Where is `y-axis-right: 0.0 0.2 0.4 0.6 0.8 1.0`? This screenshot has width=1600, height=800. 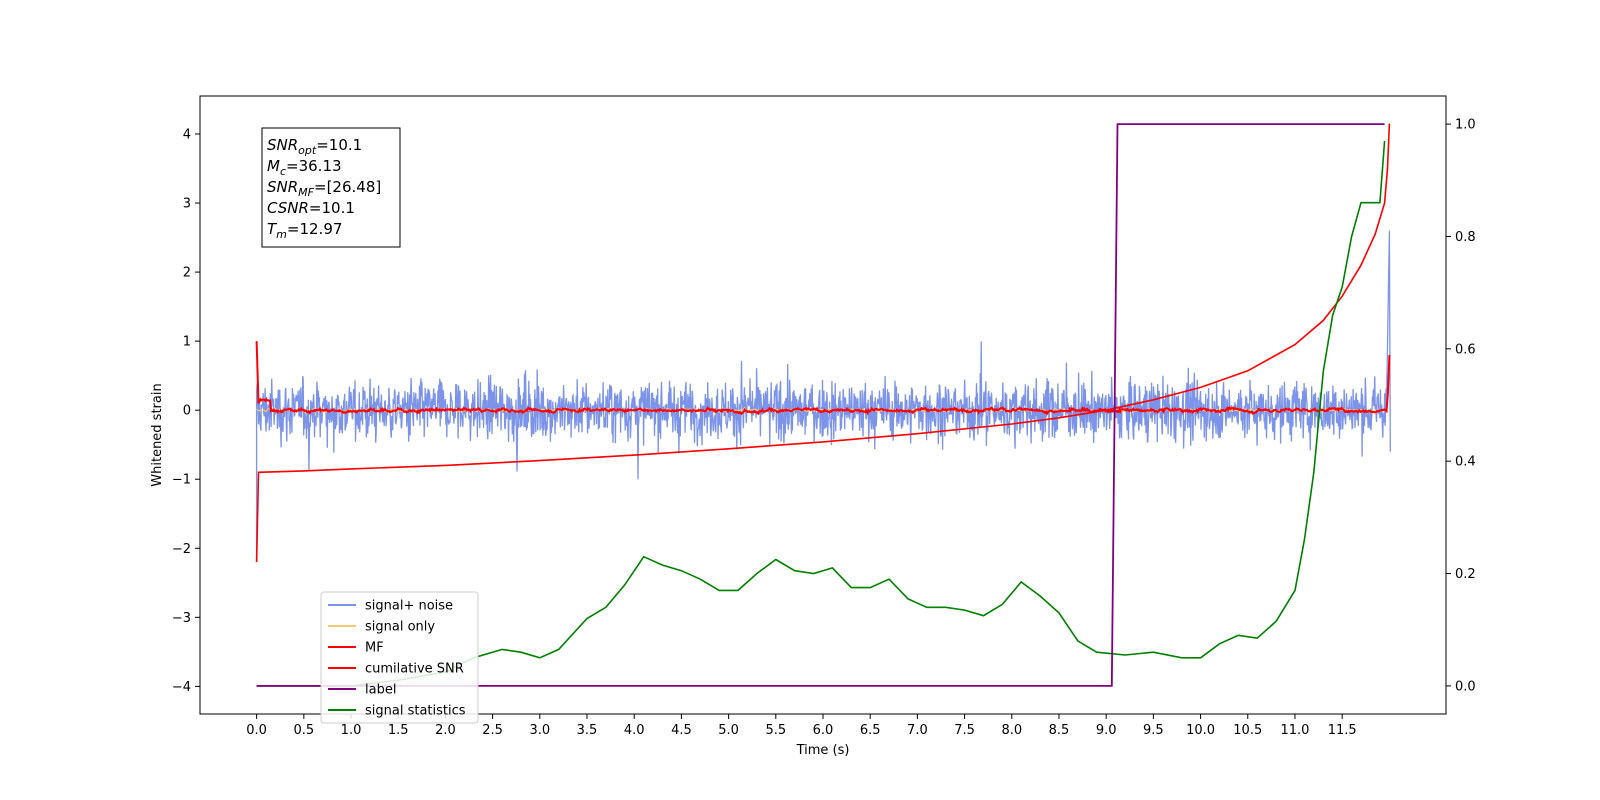 y-axis-right: 0.0 0.2 0.4 0.6 0.8 1.0 is located at coordinates (1461, 406).